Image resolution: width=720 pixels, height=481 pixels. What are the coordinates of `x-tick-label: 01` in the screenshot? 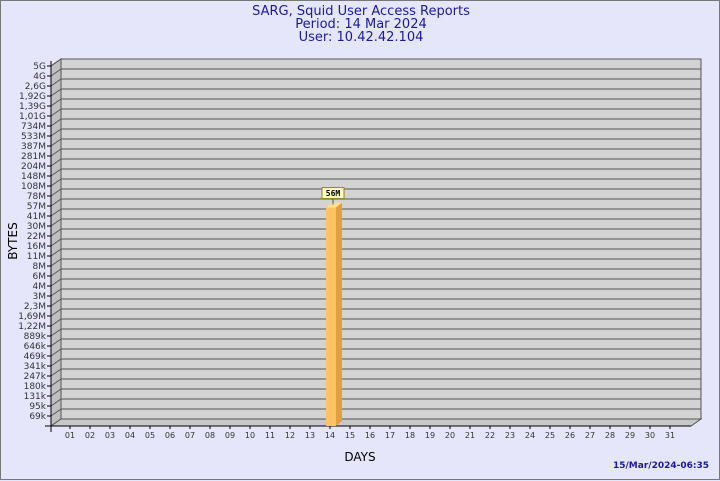 It's located at (70, 435).